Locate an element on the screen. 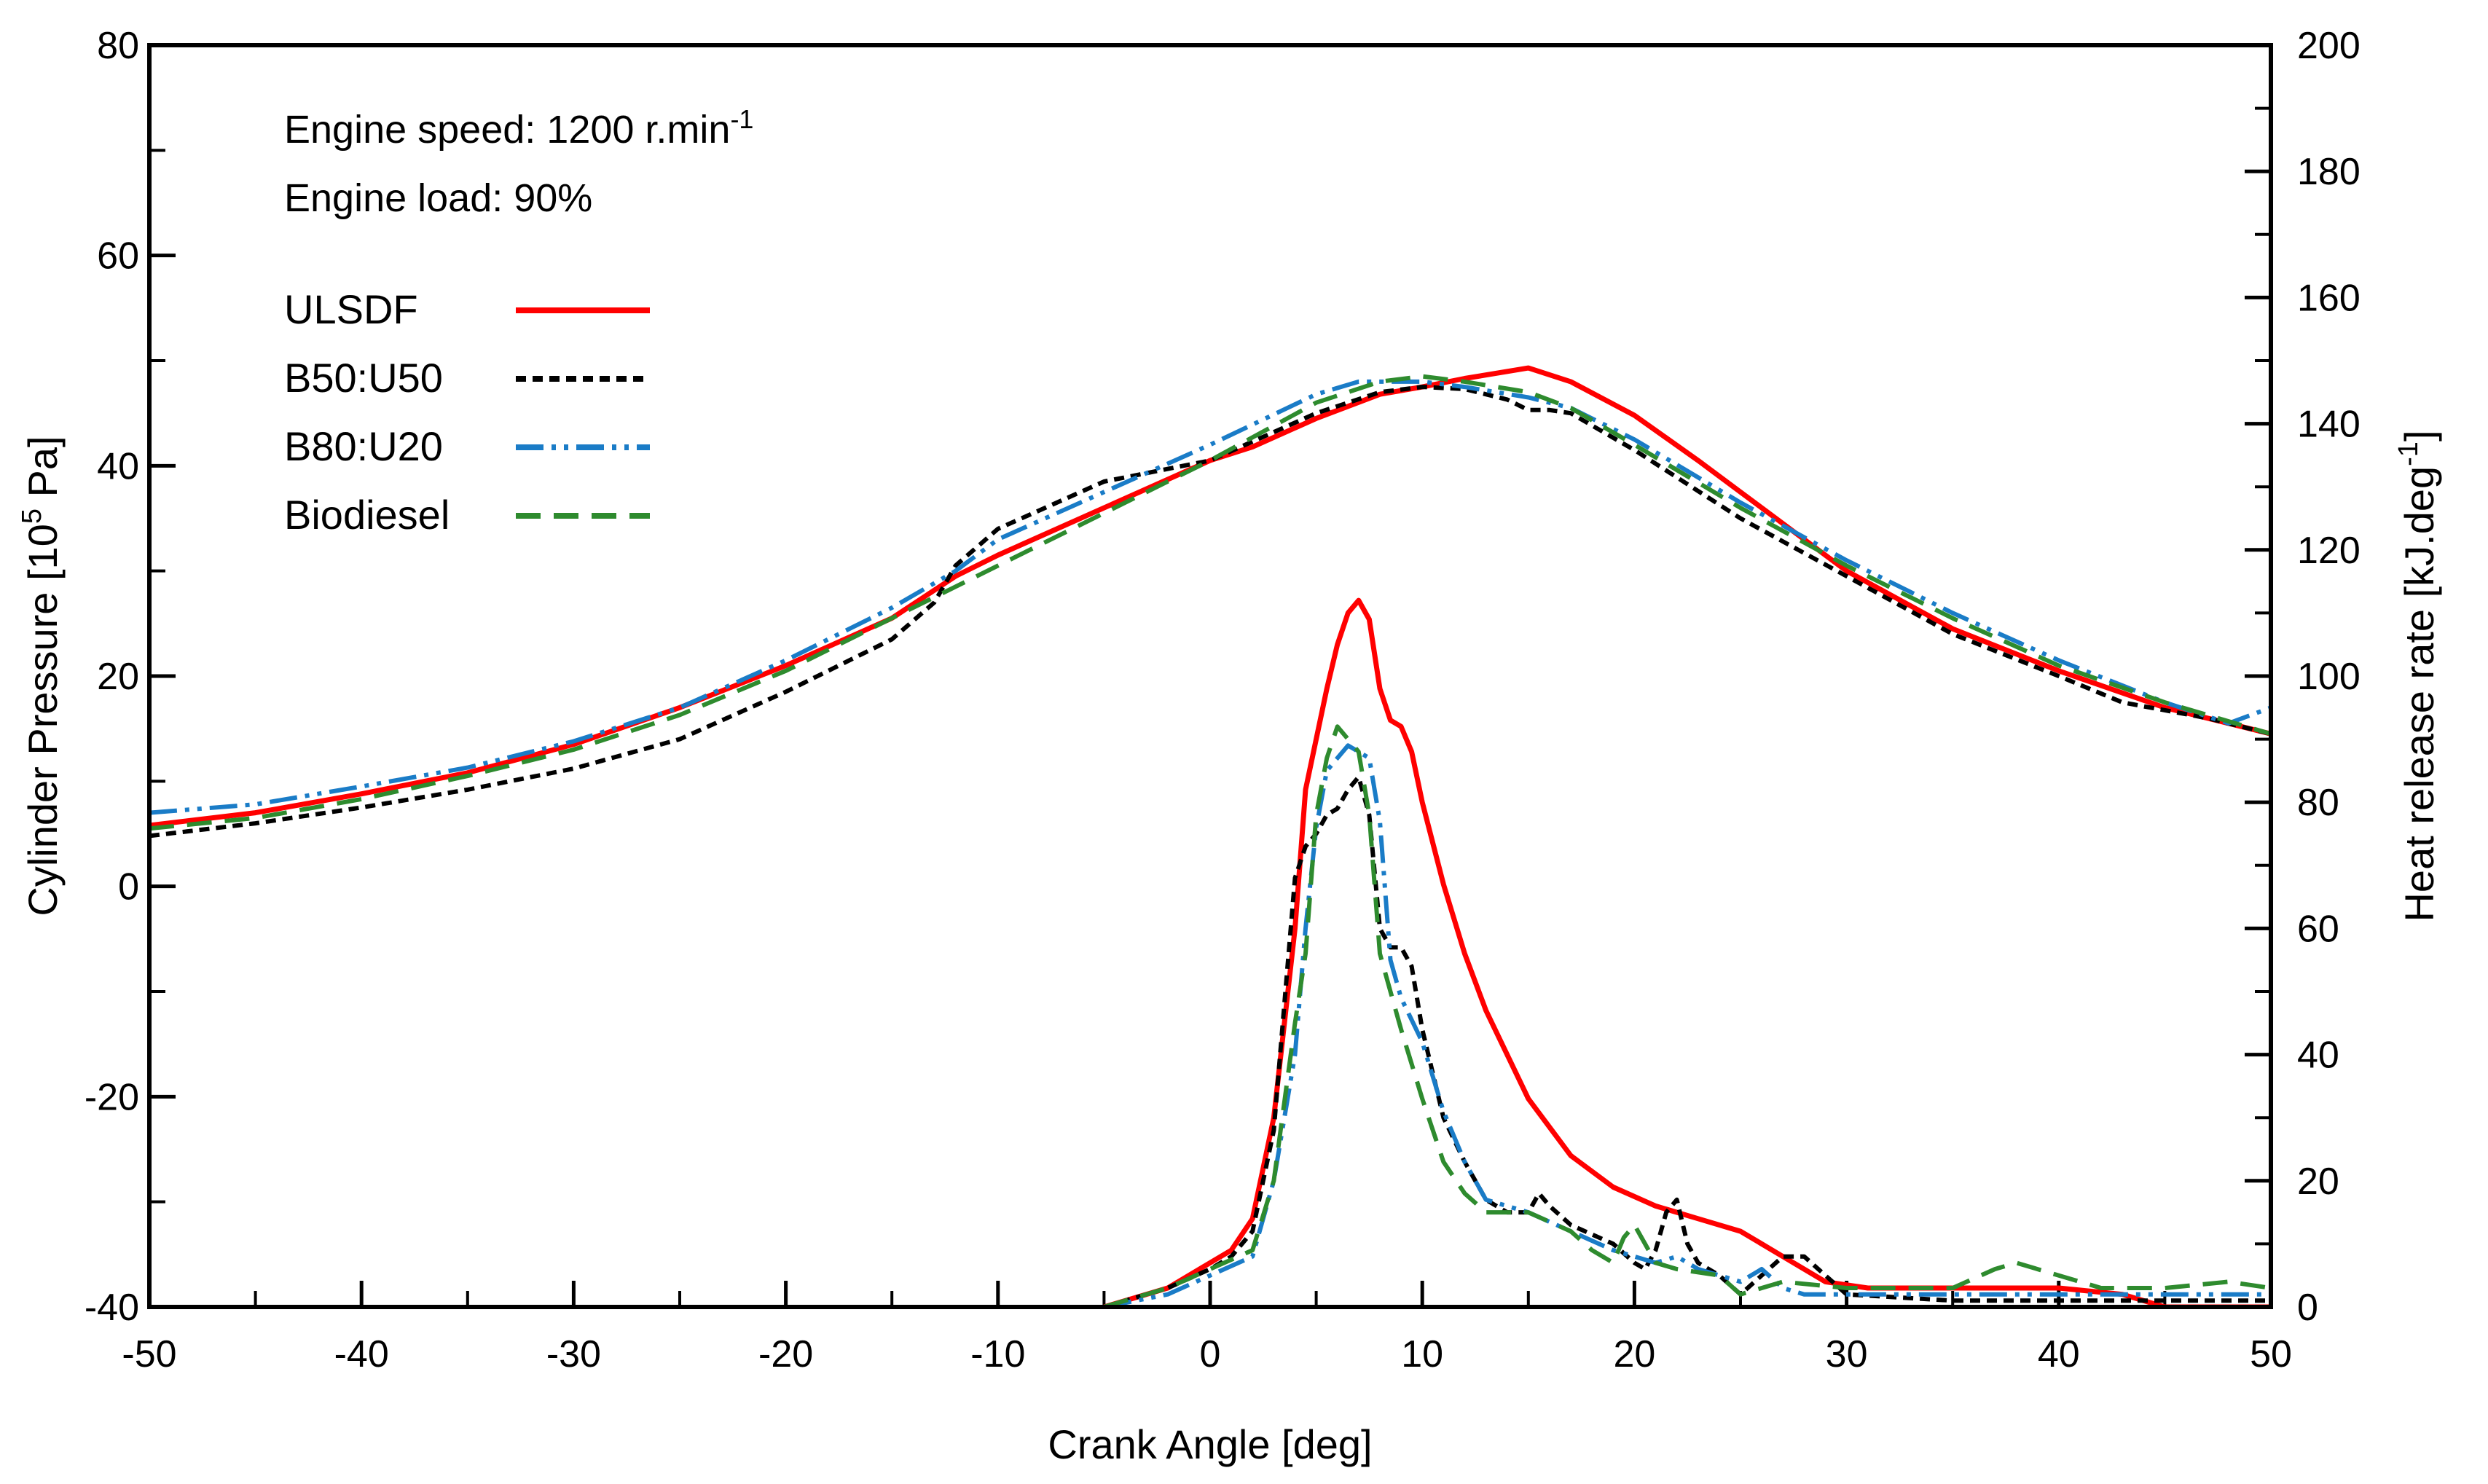 The width and height of the screenshot is (2488, 1484). x-tick-label: 10 is located at coordinates (1422, 1354).